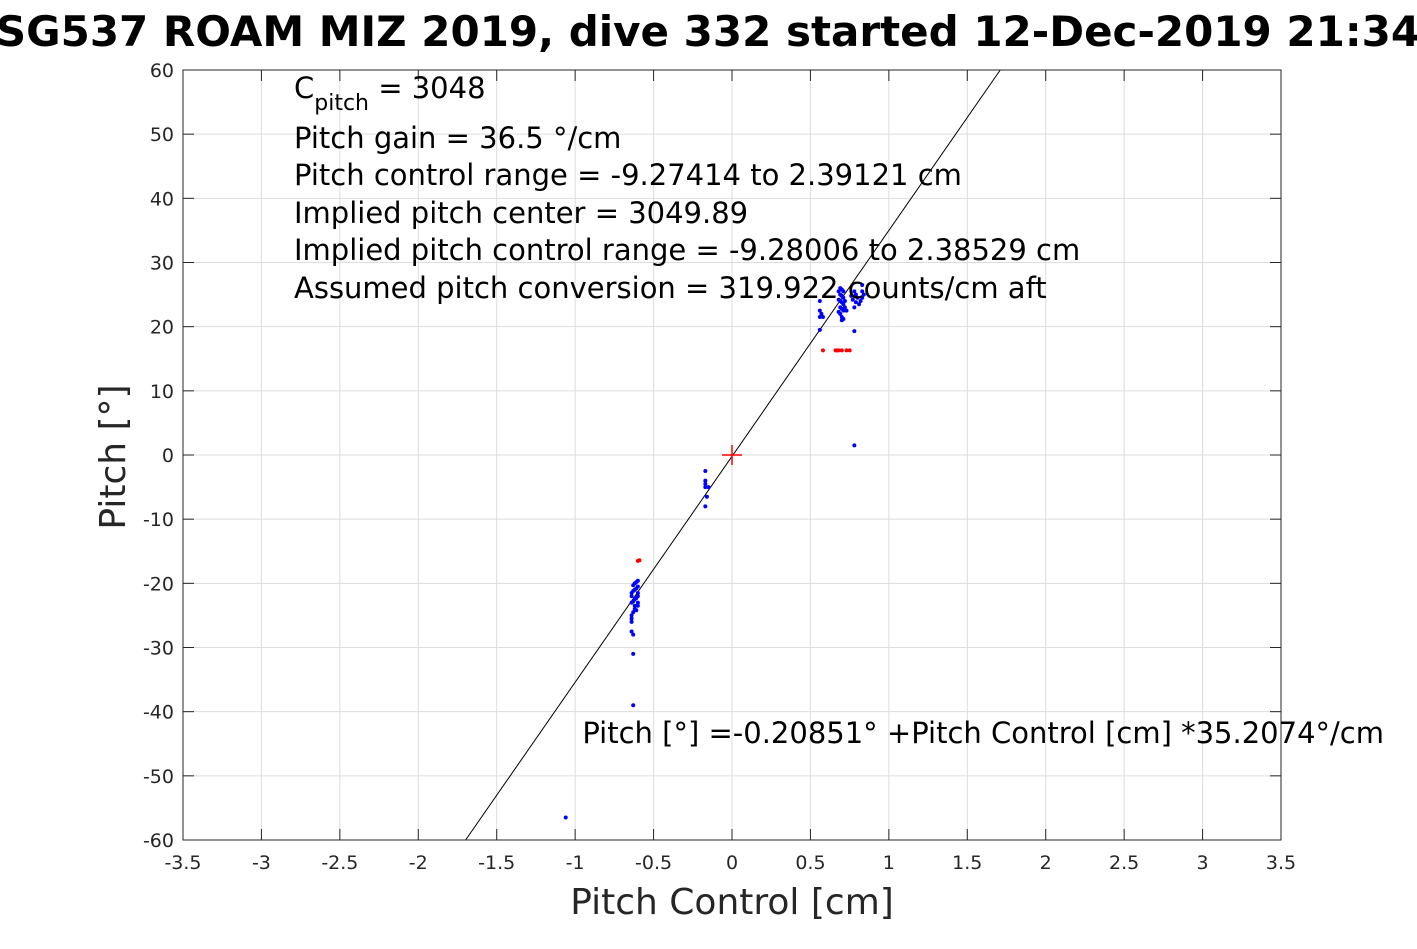 Image resolution: width=1417 pixels, height=949 pixels. Describe the element at coordinates (427, 88) in the screenshot. I see `cpitch-value: = 3048` at that location.